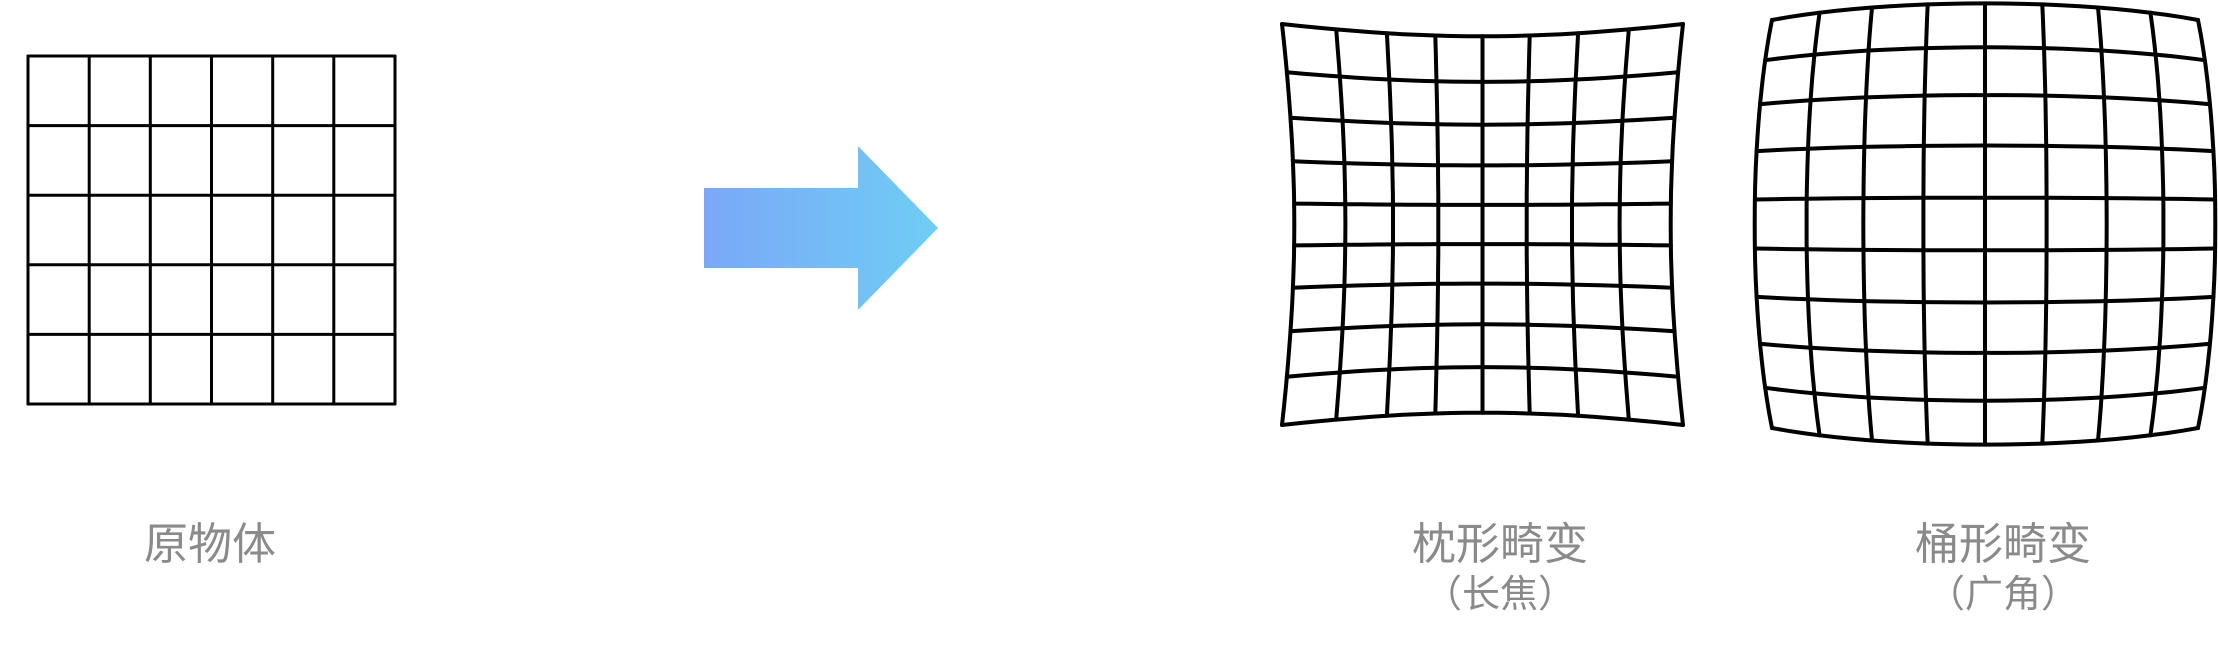 This screenshot has height=648, width=2218. I want to click on pincushion-distortion-label: 枕形畸变, so click(1500, 544).